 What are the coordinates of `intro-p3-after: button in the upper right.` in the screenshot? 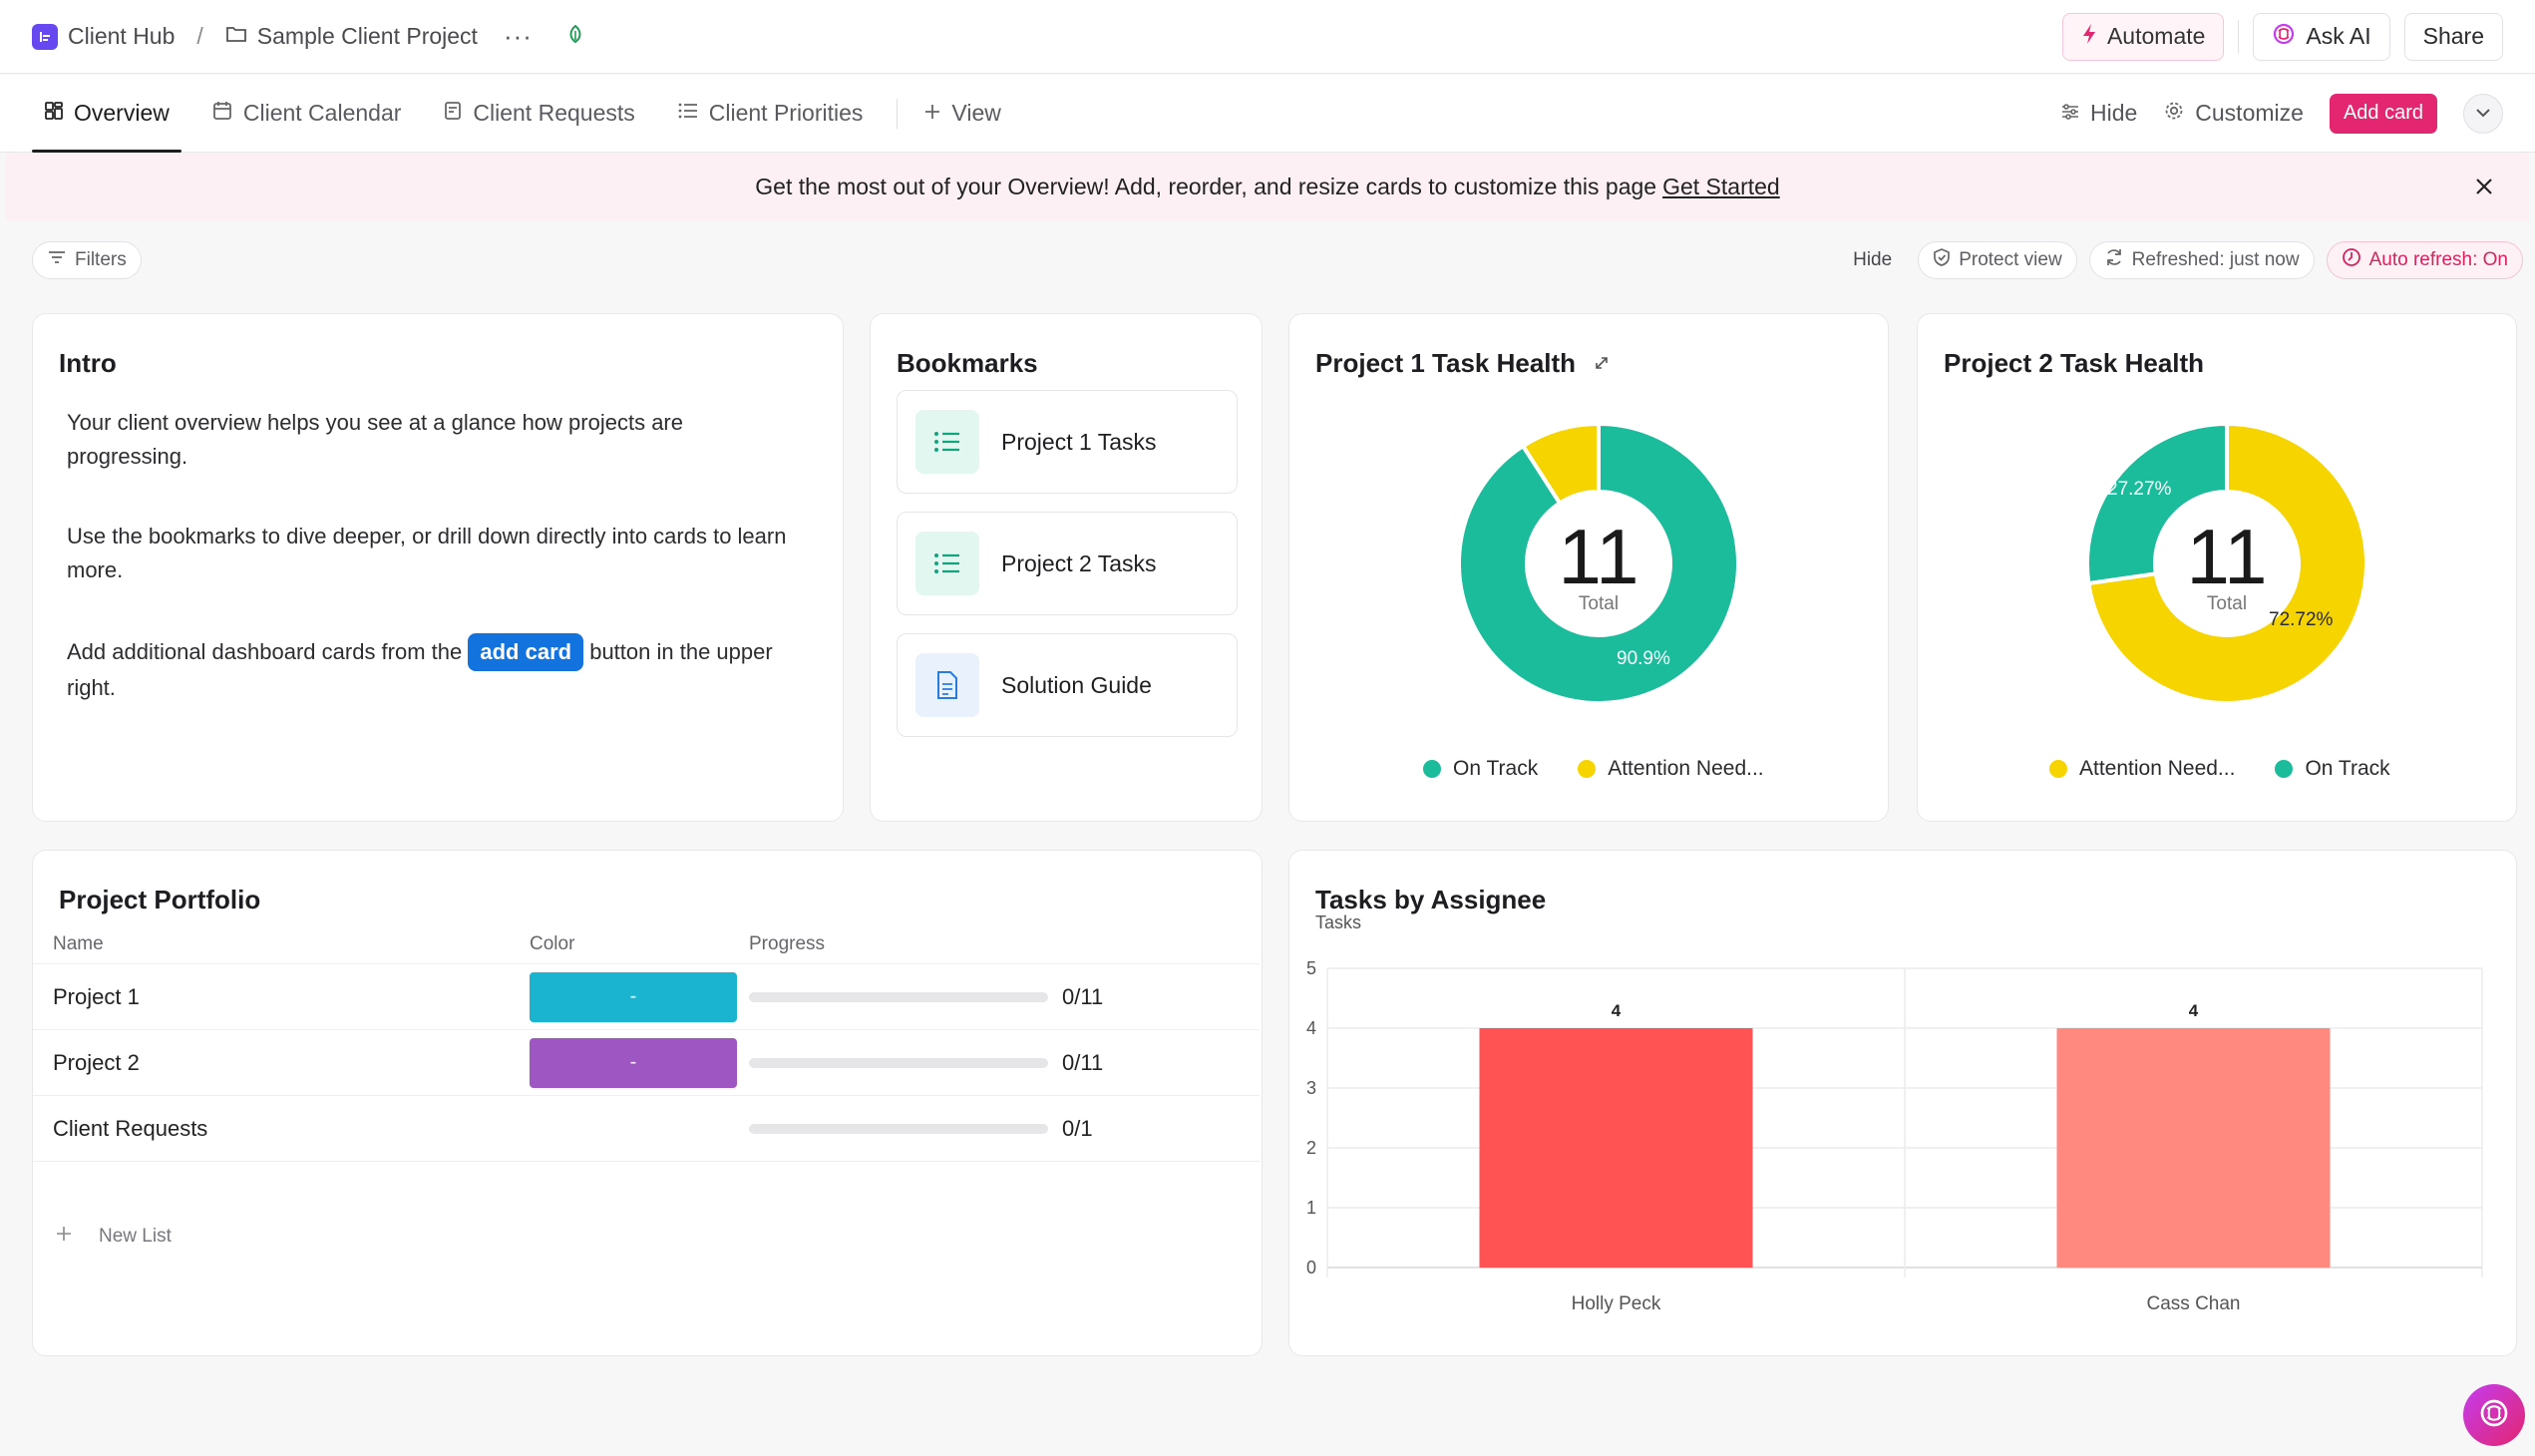 It's located at (420, 669).